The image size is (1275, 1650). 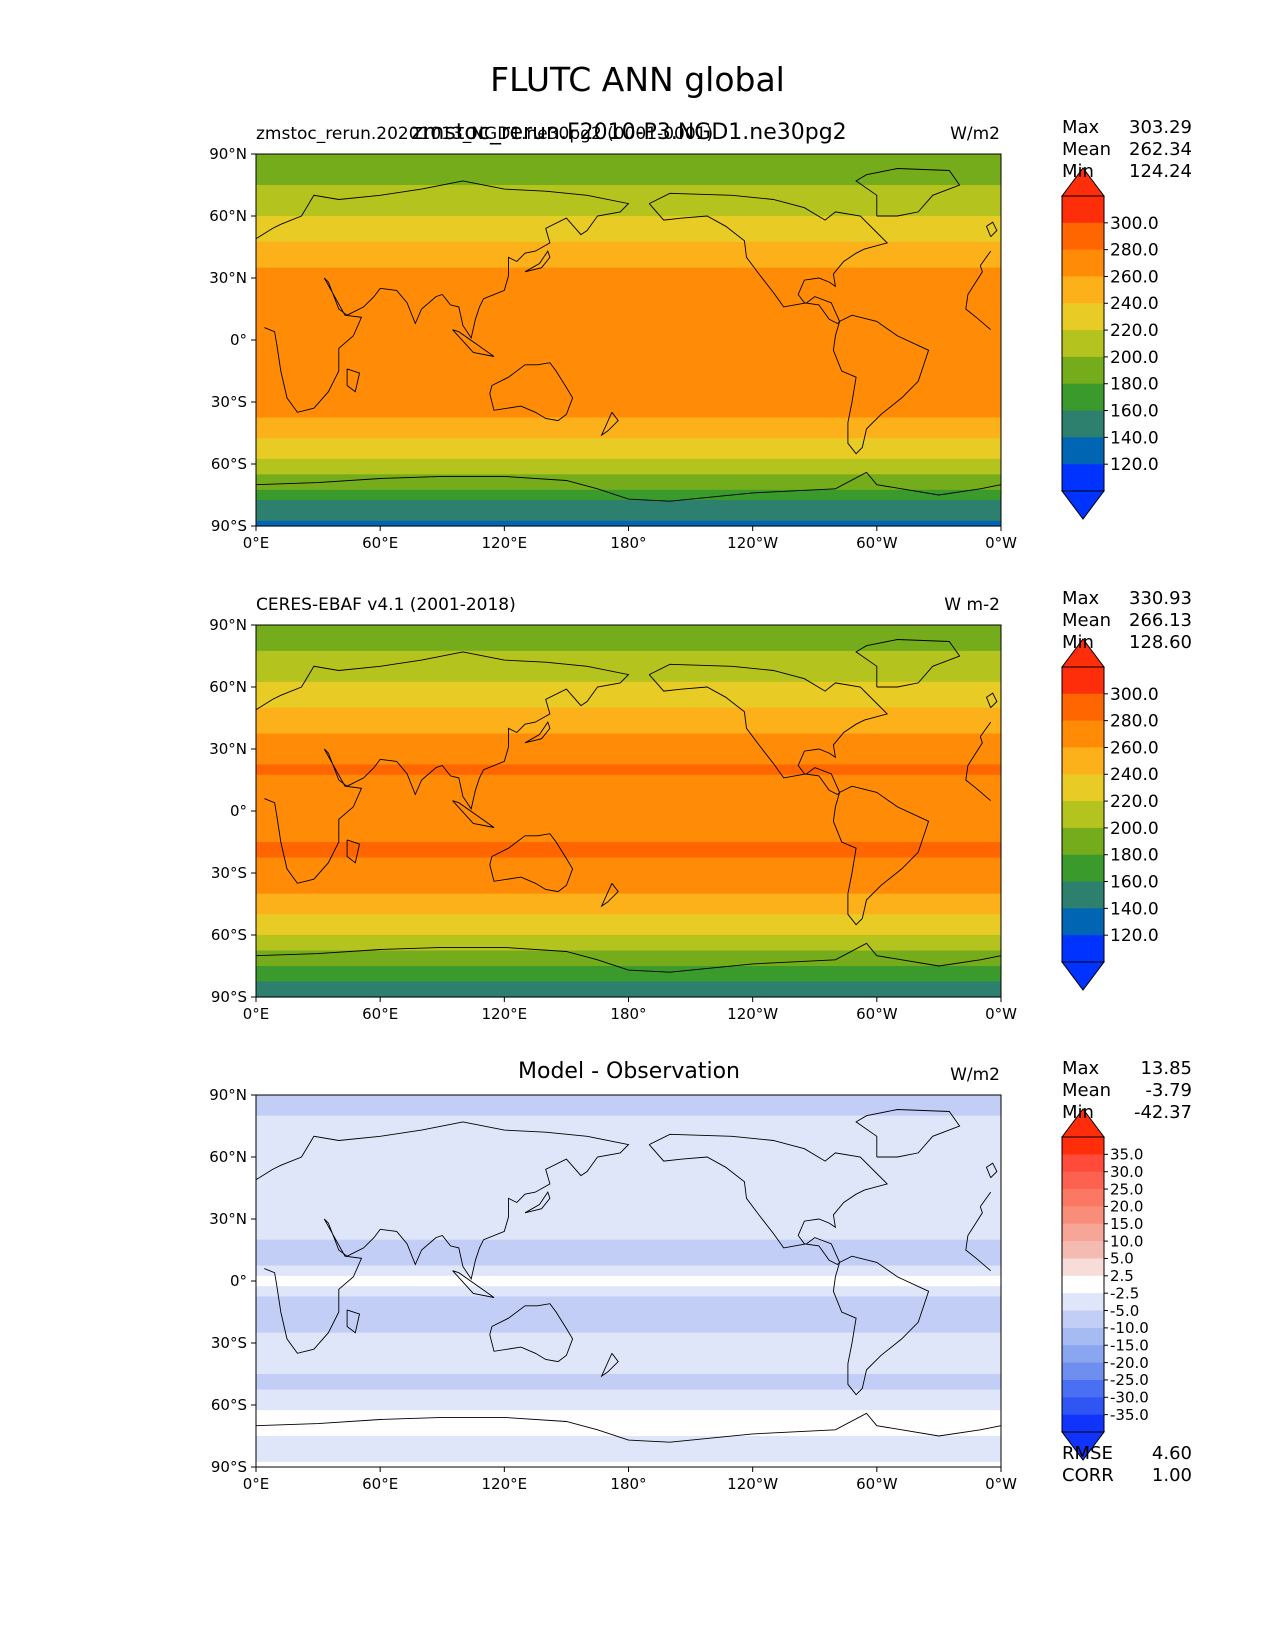 I want to click on x-tick-label: 60°W, so click(x=877, y=1484).